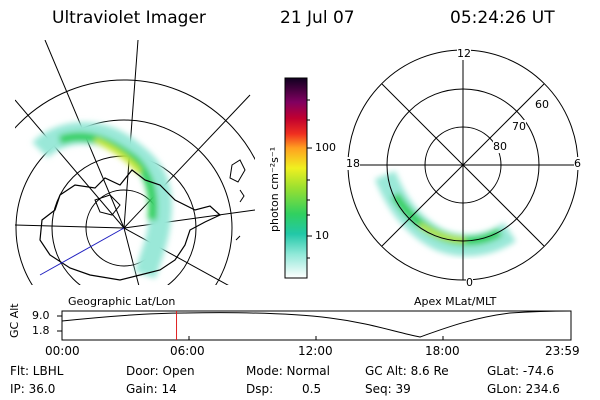 The width and height of the screenshot is (600, 400). Describe the element at coordinates (33, 389) in the screenshot. I see `ip-status: IP: 36.0` at that location.